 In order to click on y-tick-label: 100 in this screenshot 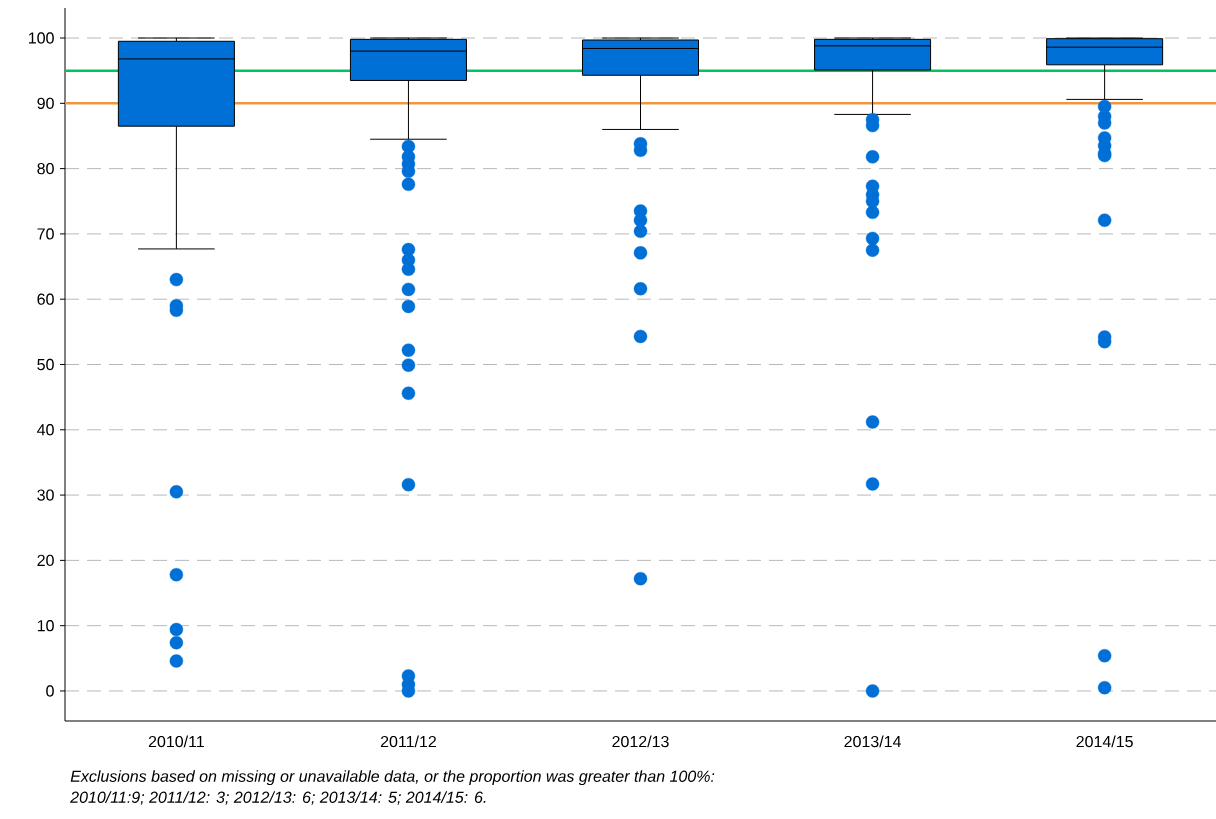, I will do `click(41, 38)`.